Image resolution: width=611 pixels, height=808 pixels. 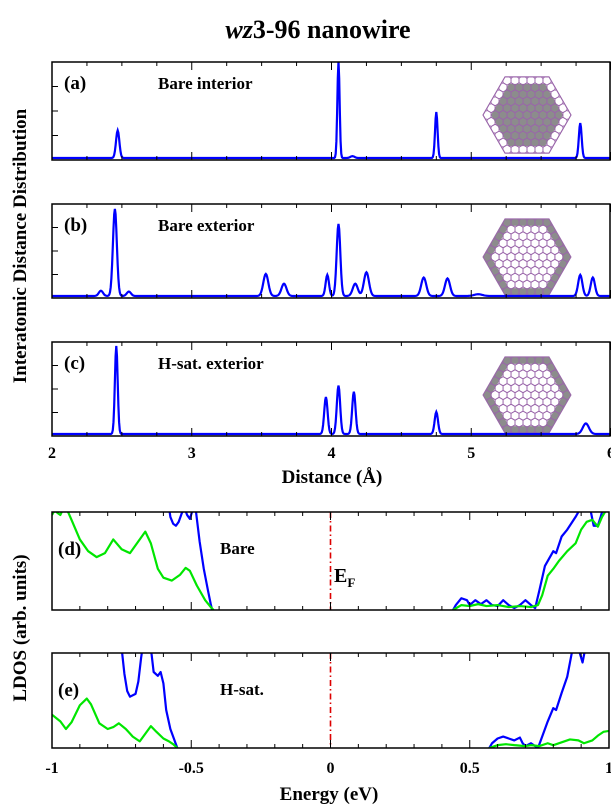 I want to click on fermi-level-label: EF, so click(x=344, y=577).